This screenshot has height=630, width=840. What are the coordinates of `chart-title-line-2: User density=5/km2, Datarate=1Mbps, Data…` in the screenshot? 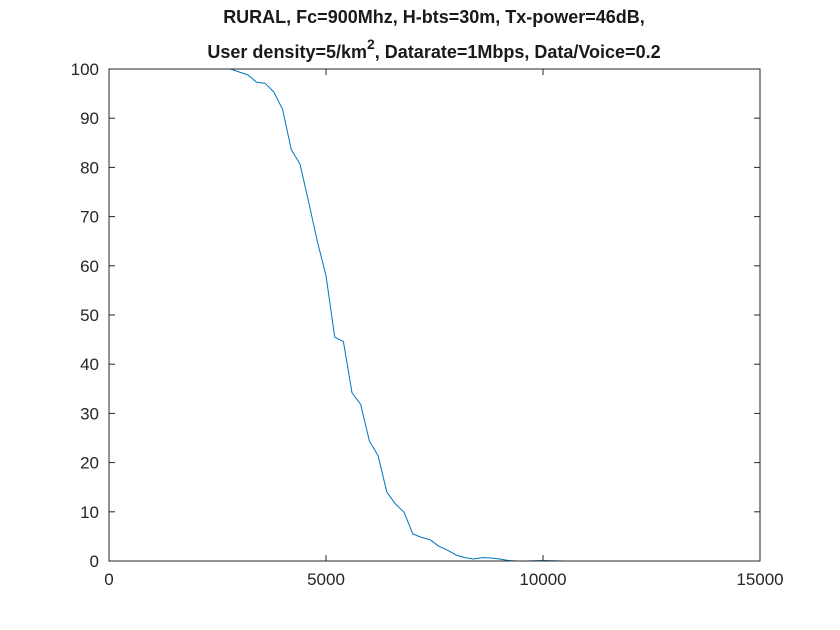 It's located at (433, 49).